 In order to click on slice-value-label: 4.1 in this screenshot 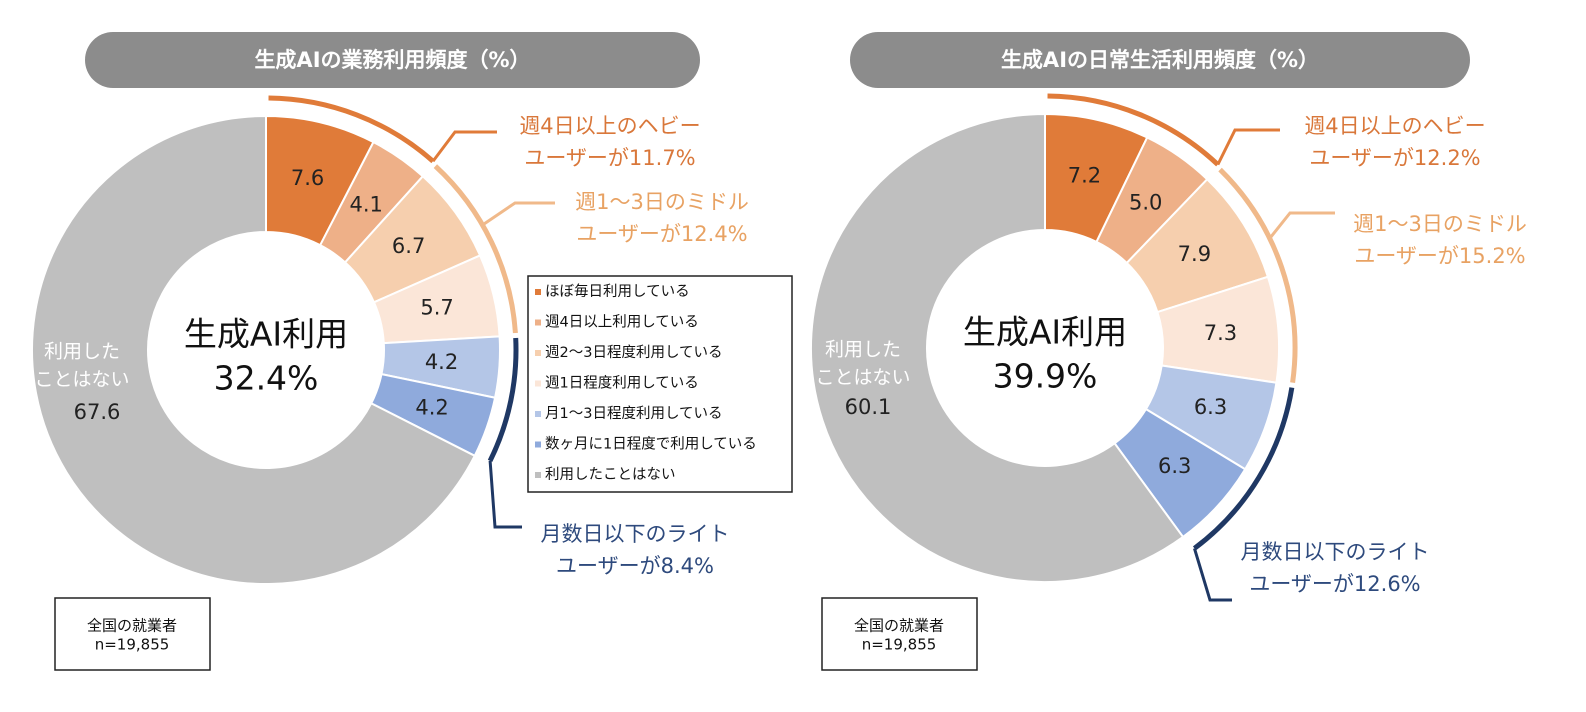, I will do `click(366, 204)`.